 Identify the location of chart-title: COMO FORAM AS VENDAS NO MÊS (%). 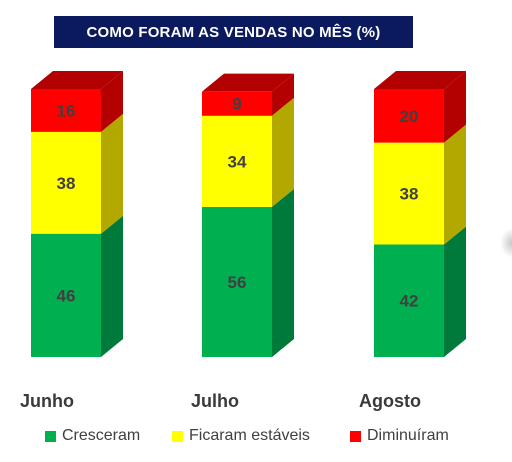
(233, 32).